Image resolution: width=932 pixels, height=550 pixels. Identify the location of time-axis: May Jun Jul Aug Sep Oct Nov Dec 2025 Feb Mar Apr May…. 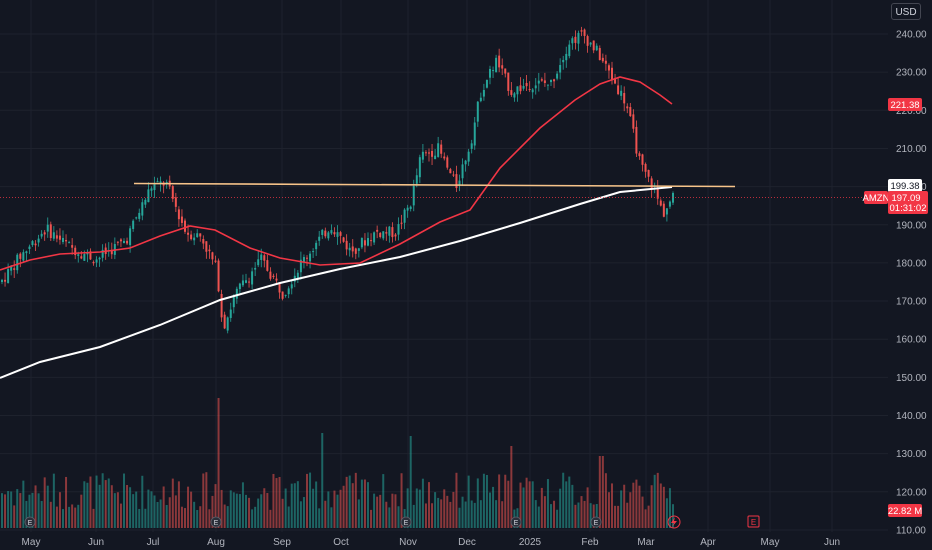
(431, 542).